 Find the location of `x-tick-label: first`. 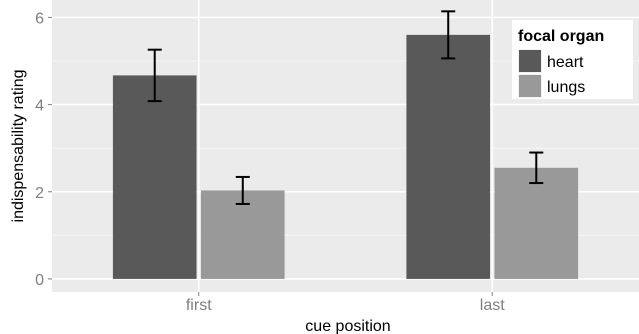

x-tick-label: first is located at coordinates (199, 305).